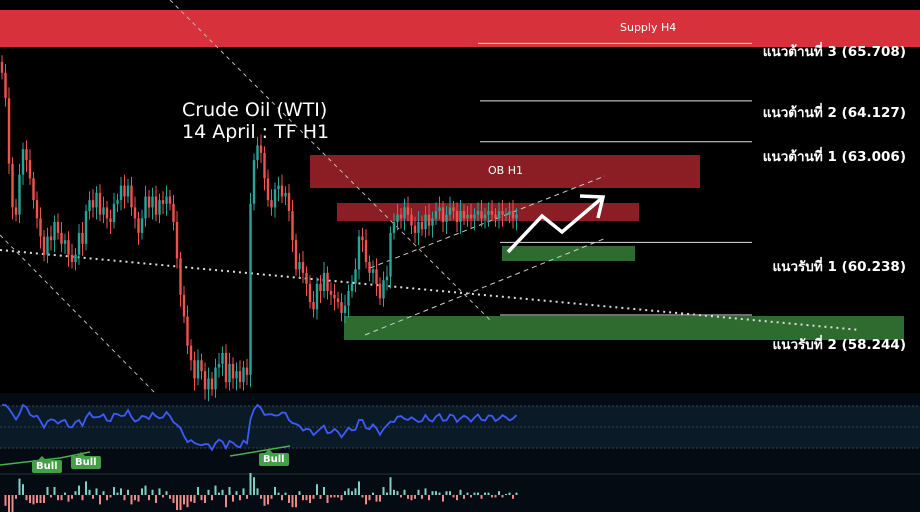 The image size is (920, 512). What do you see at coordinates (839, 267) in the screenshot?
I see `support-1-label: แนวรับที่ 1 (60.238)` at bounding box center [839, 267].